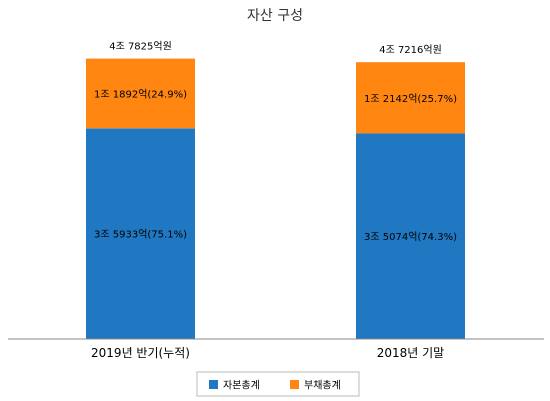 The height and width of the screenshot is (401, 550). What do you see at coordinates (267, 353) in the screenshot?
I see `category-labels: 2019년 반기(누적) 2018년 기말` at bounding box center [267, 353].